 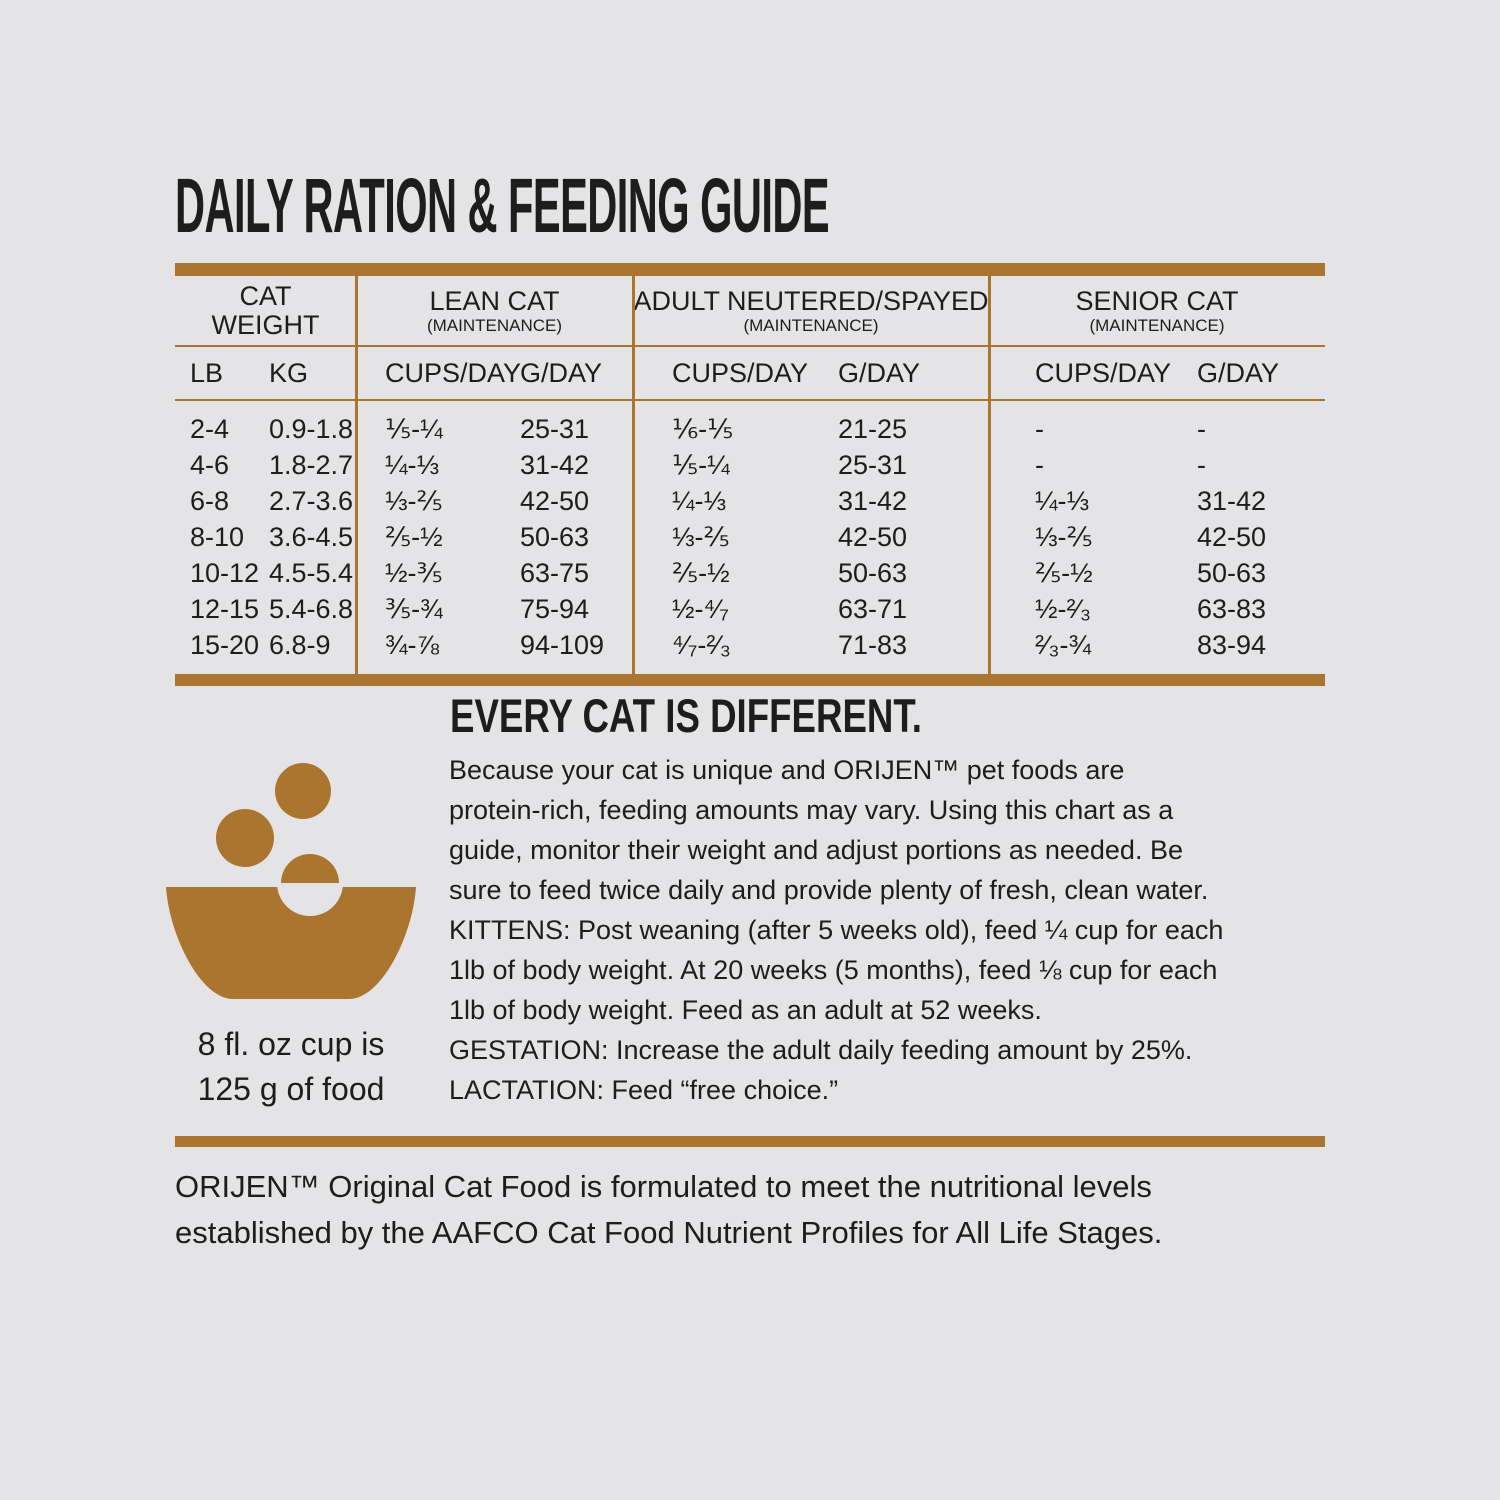 I want to click on table-row: 6-8 2.7-3.6 ⅓-⅖ 42-50 ¼-⅓ 31-42 ¼-⅓ 31-42, so click(x=750, y=501).